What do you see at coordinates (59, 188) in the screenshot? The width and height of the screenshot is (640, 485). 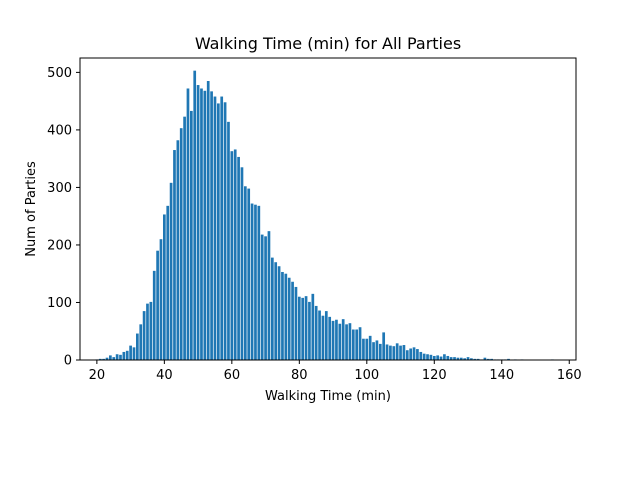 I see `y-tick-label-300: 300` at bounding box center [59, 188].